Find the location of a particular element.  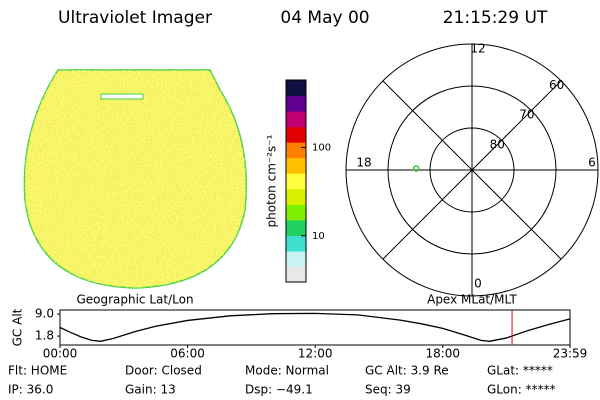

colorbar-tick-label: 100 is located at coordinates (321, 147).